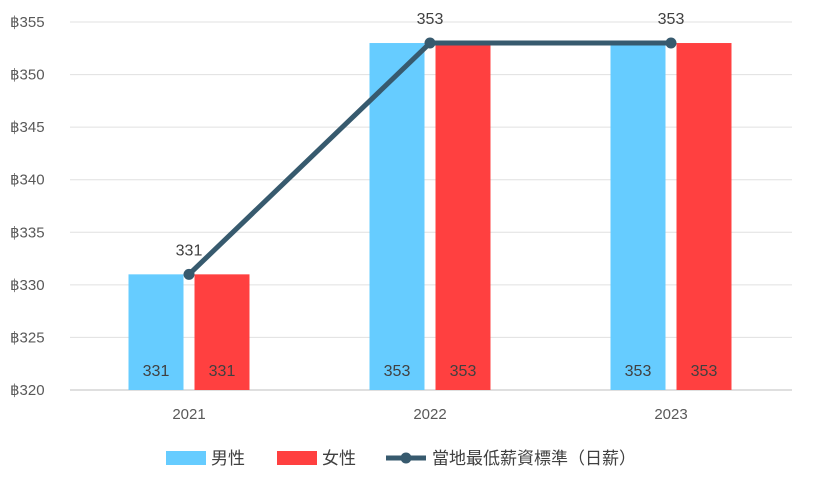  Describe the element at coordinates (188, 414) in the screenshot. I see `x-category-label: 2021` at that location.